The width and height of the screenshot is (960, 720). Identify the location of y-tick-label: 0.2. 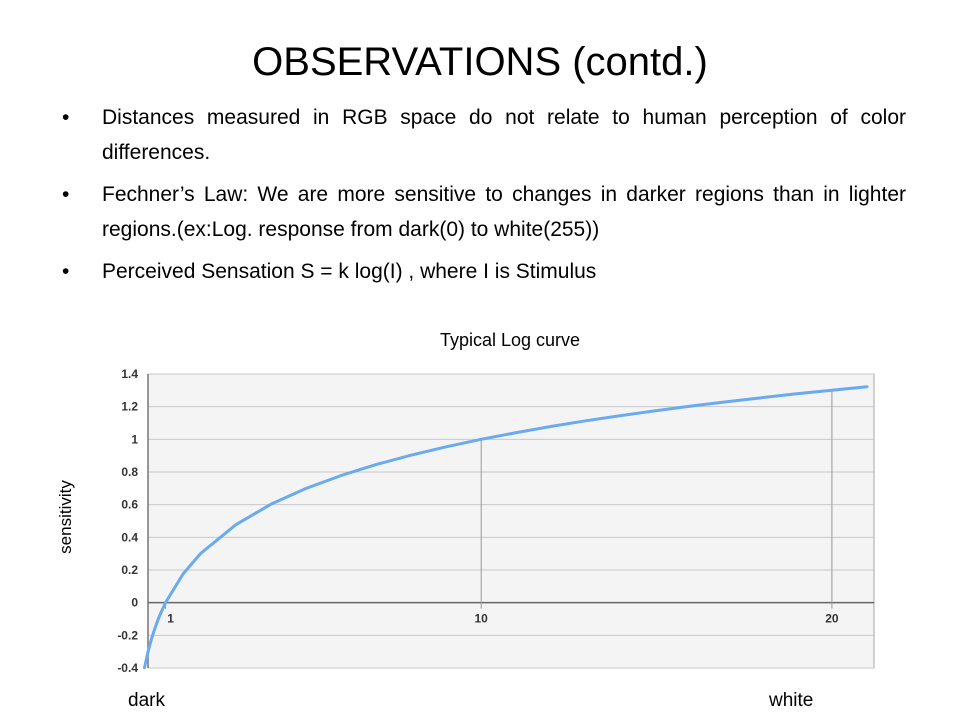
(129, 570).